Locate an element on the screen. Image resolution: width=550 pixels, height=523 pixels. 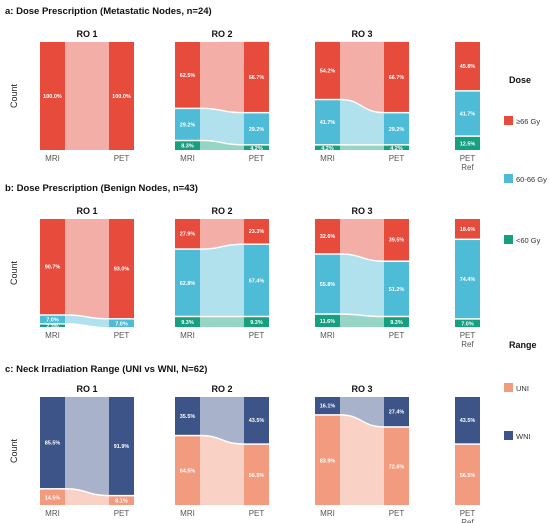
panel-title: RO 3 is located at coordinates (361, 211).